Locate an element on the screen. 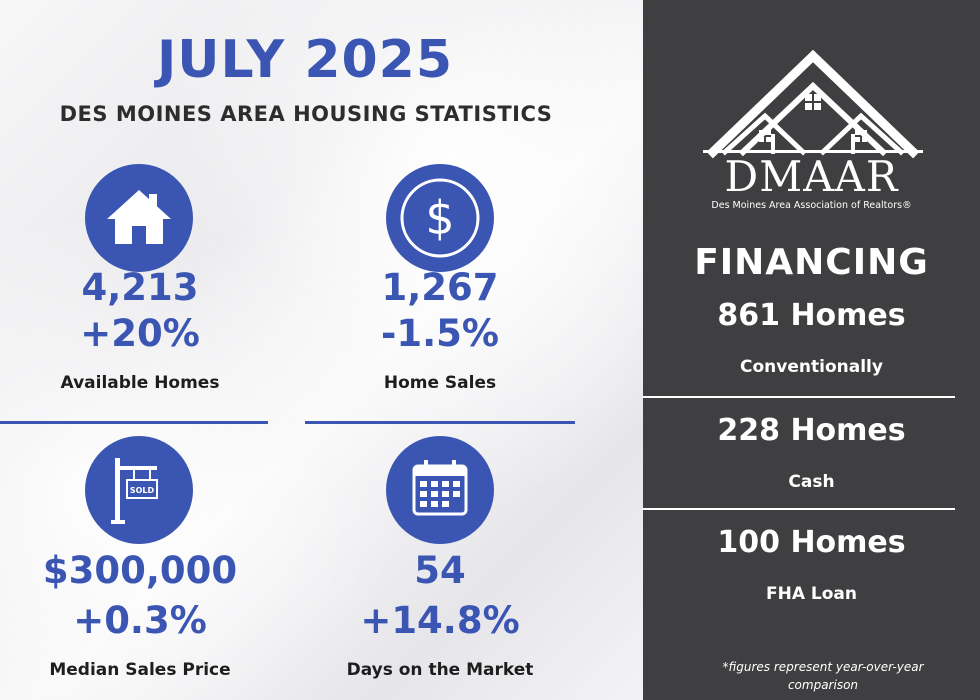 The image size is (980, 700). available-homes-value: 4,213 is located at coordinates (140, 287).